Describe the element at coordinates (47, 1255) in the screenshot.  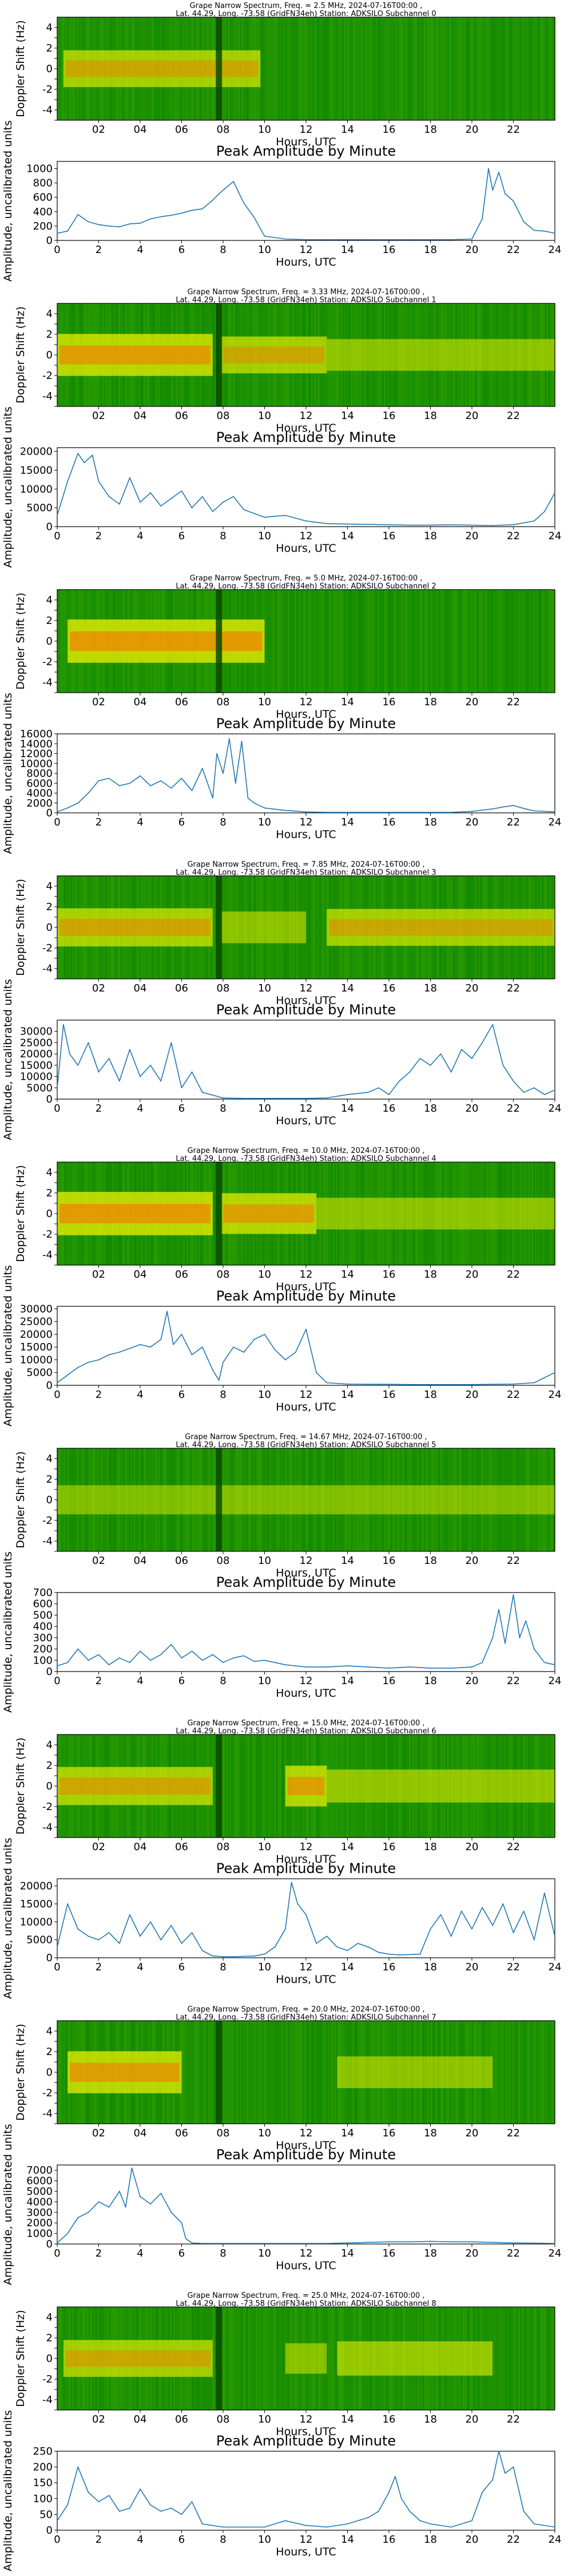
I see `spectrum-ytick-label: -4` at that location.